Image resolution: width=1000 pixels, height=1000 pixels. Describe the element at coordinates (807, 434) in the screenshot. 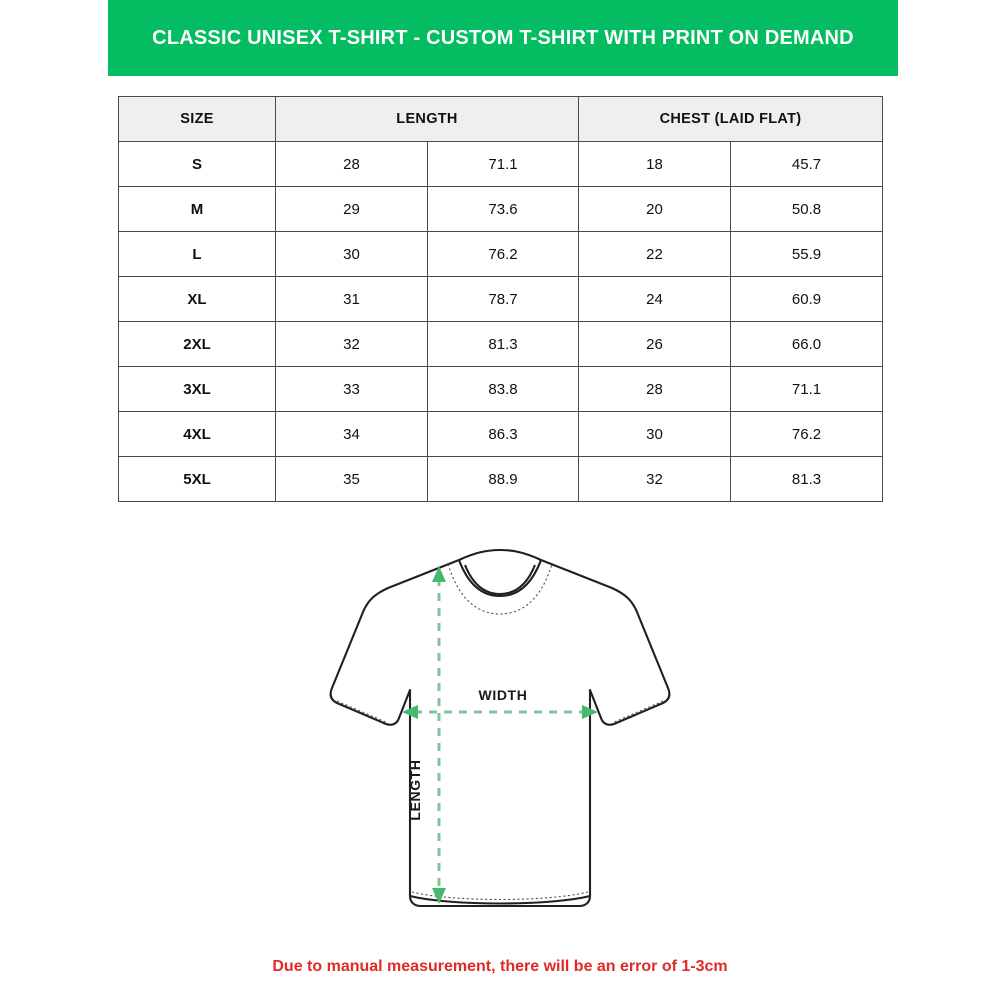

I see `cell-chest-cm: 76.2` at that location.